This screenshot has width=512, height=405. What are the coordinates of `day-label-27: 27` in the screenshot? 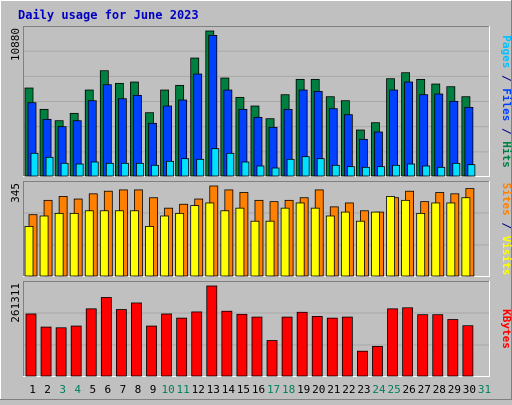 It's located at (424, 389).